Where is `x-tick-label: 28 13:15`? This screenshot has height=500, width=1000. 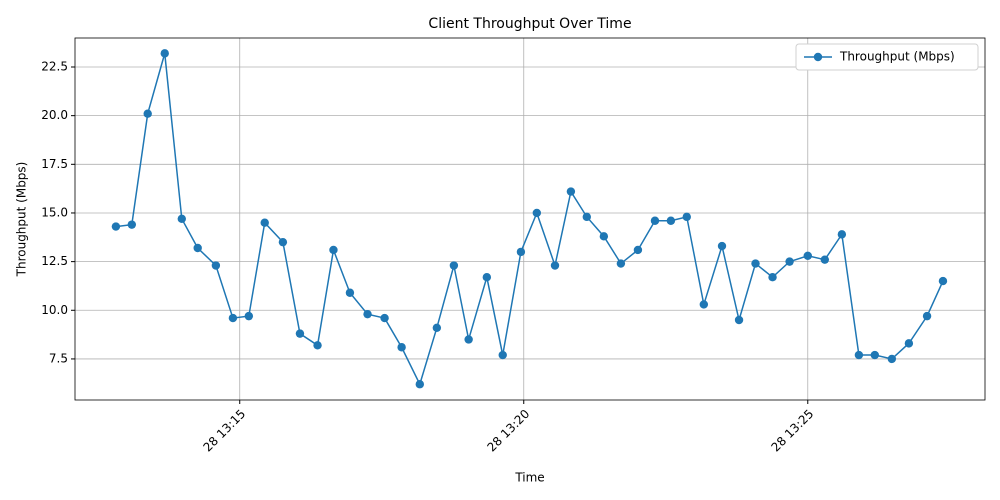
x-tick-label: 28 13:15 is located at coordinates (224, 431).